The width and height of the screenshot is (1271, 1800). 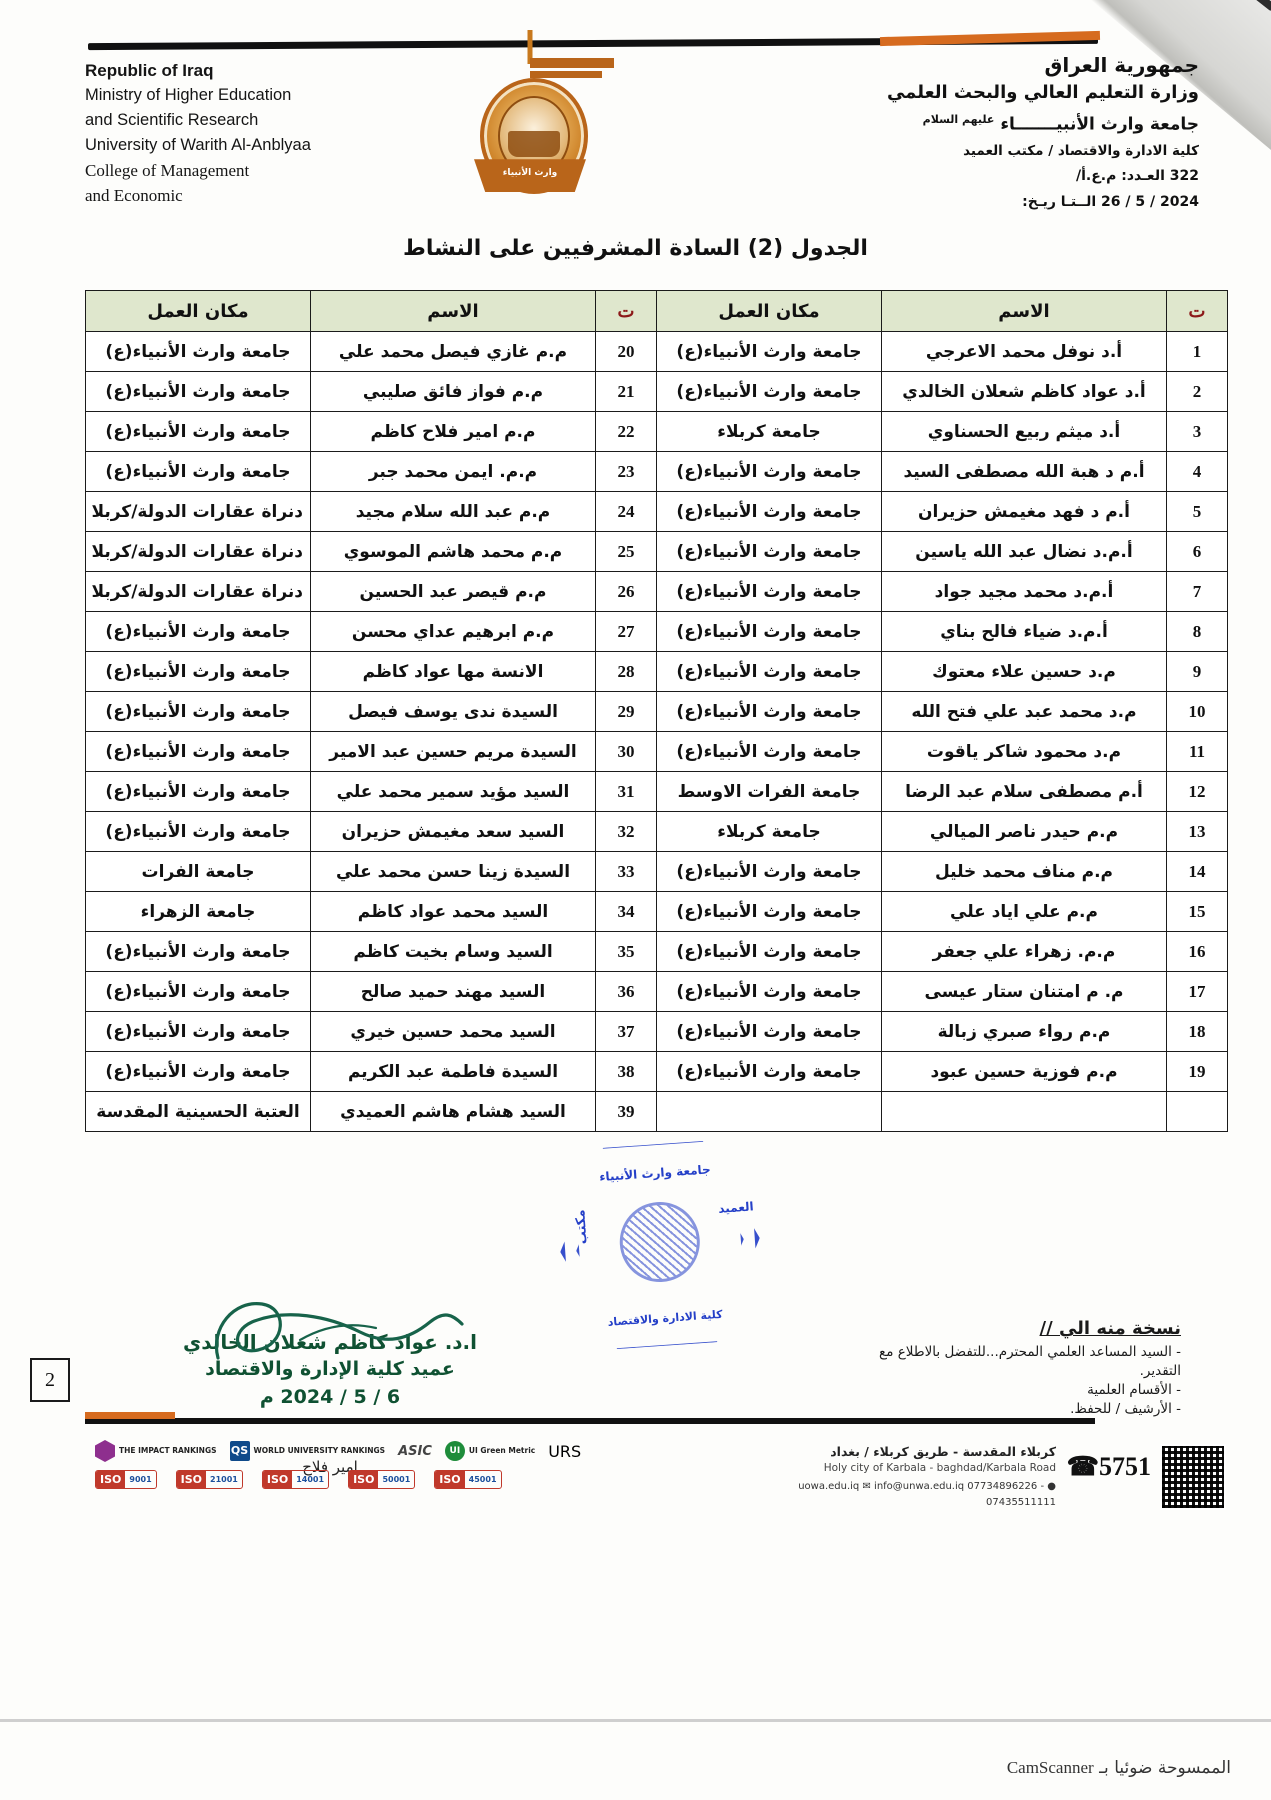 What do you see at coordinates (534, 144) in the screenshot?
I see `logo-book-icon` at bounding box center [534, 144].